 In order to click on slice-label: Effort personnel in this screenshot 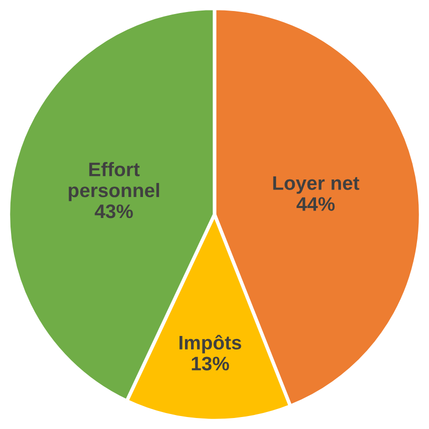, I will do `click(114, 182)`.